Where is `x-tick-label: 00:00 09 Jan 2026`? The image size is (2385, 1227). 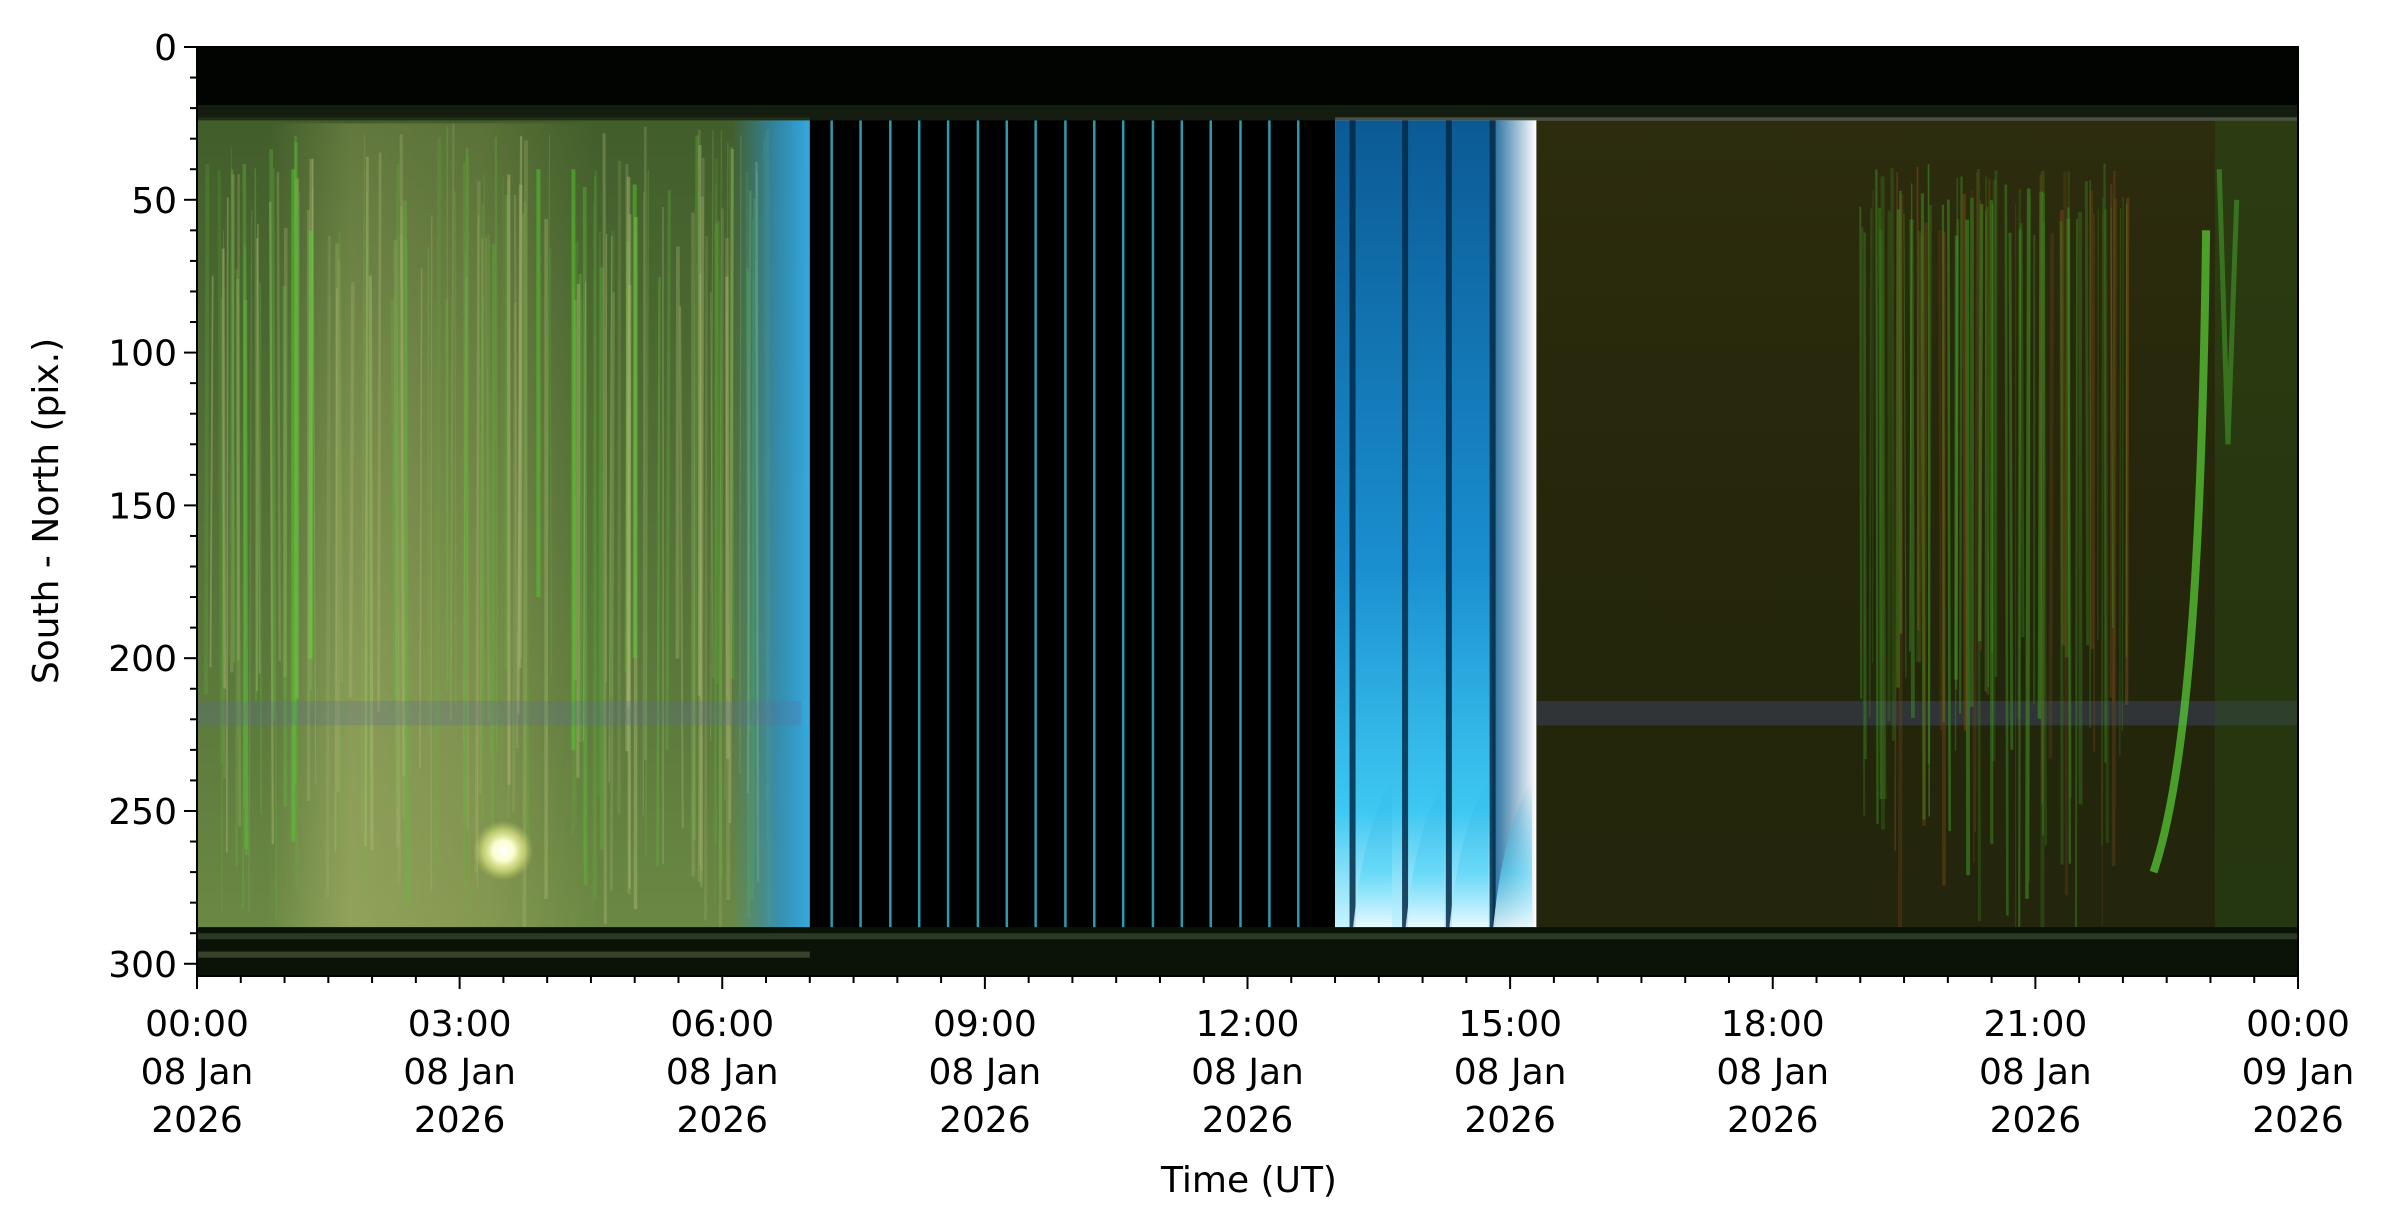
x-tick-label: 00:00 09 Jan 2026 is located at coordinates (2298, 1072).